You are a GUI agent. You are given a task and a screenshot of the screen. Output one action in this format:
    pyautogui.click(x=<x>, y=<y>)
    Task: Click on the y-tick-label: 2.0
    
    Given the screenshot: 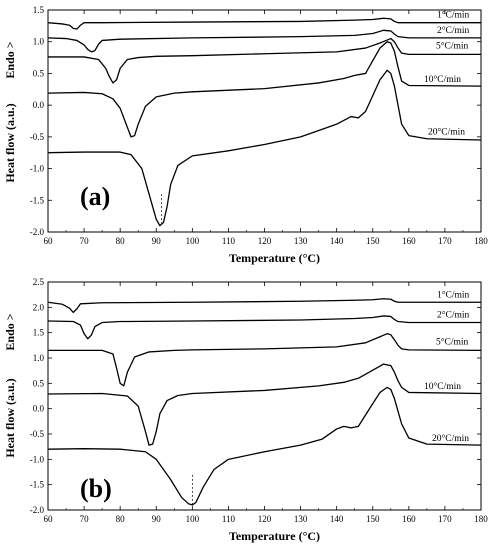 What is the action you would take?
    pyautogui.click(x=39, y=307)
    